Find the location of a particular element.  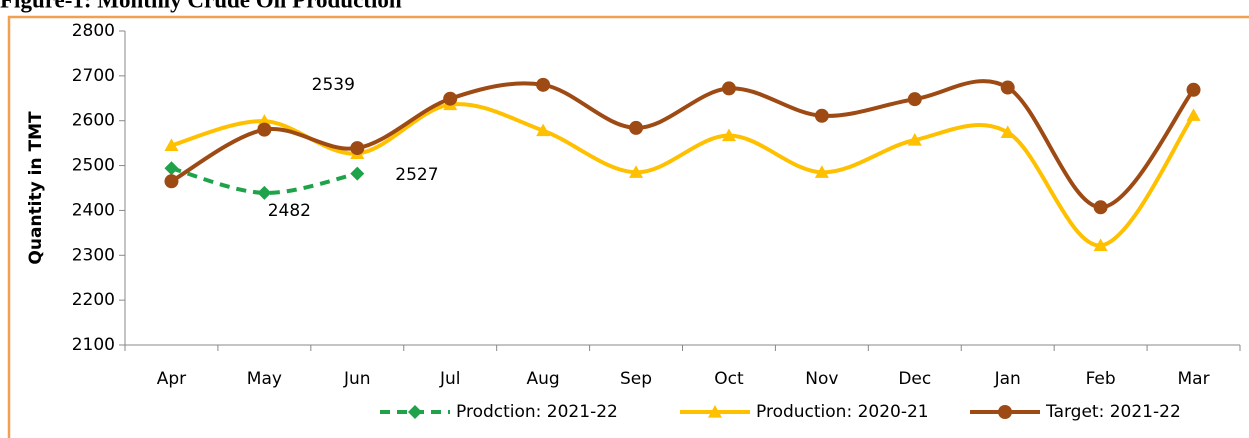

chart-title: Figure-1: Monthly Crude Oil Production is located at coordinates (201, 6).